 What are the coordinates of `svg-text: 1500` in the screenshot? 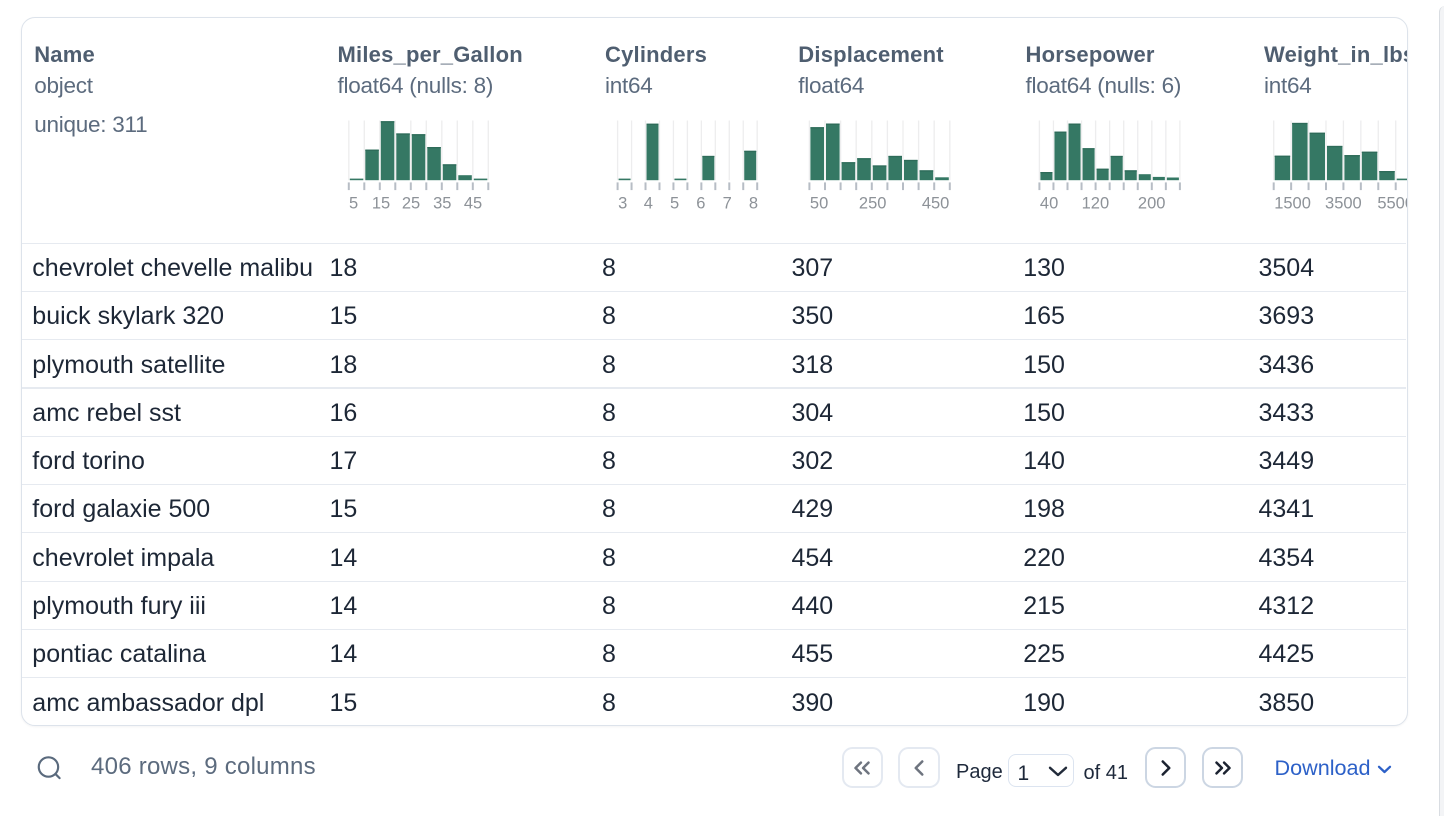 It's located at (1292, 203).